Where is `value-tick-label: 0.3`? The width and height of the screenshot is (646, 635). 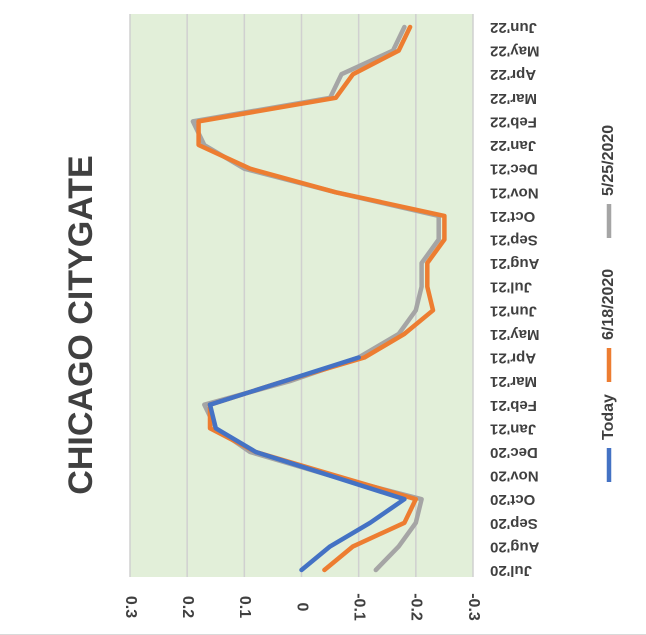
value-tick-label: 0.3 is located at coordinates (130, 607).